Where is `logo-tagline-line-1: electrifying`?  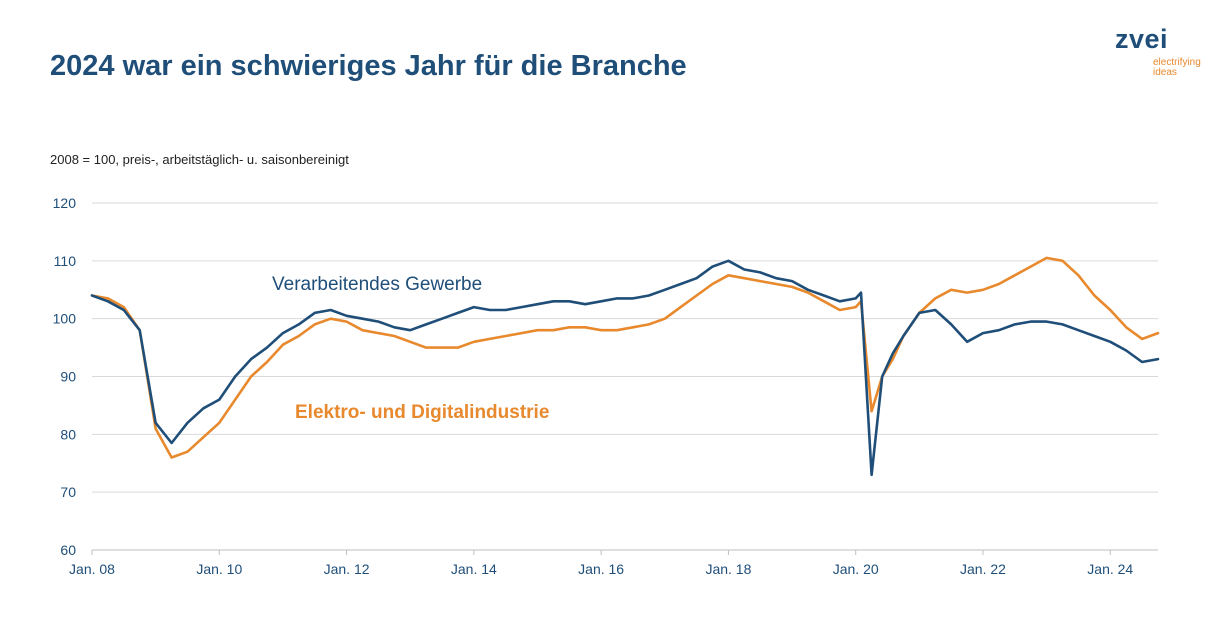 logo-tagline-line-1: electrifying is located at coordinates (1177, 62).